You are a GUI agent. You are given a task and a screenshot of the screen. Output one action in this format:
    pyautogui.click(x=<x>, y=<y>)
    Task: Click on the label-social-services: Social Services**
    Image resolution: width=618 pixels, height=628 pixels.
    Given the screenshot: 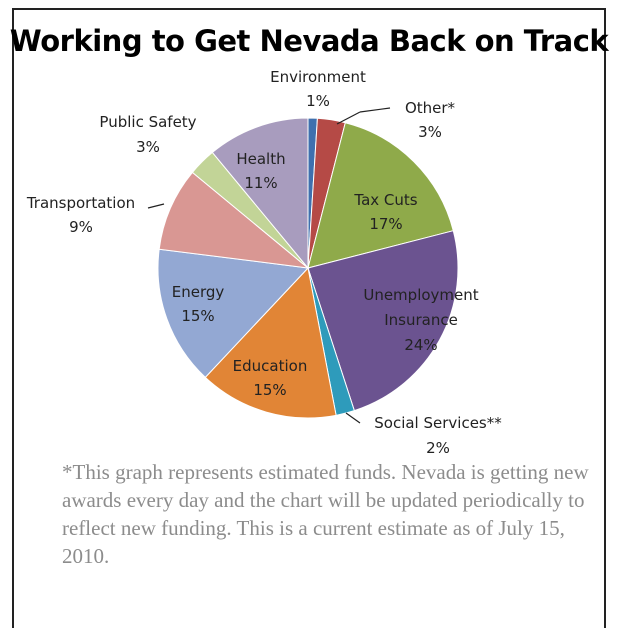 What is the action you would take?
    pyautogui.click(x=438, y=423)
    